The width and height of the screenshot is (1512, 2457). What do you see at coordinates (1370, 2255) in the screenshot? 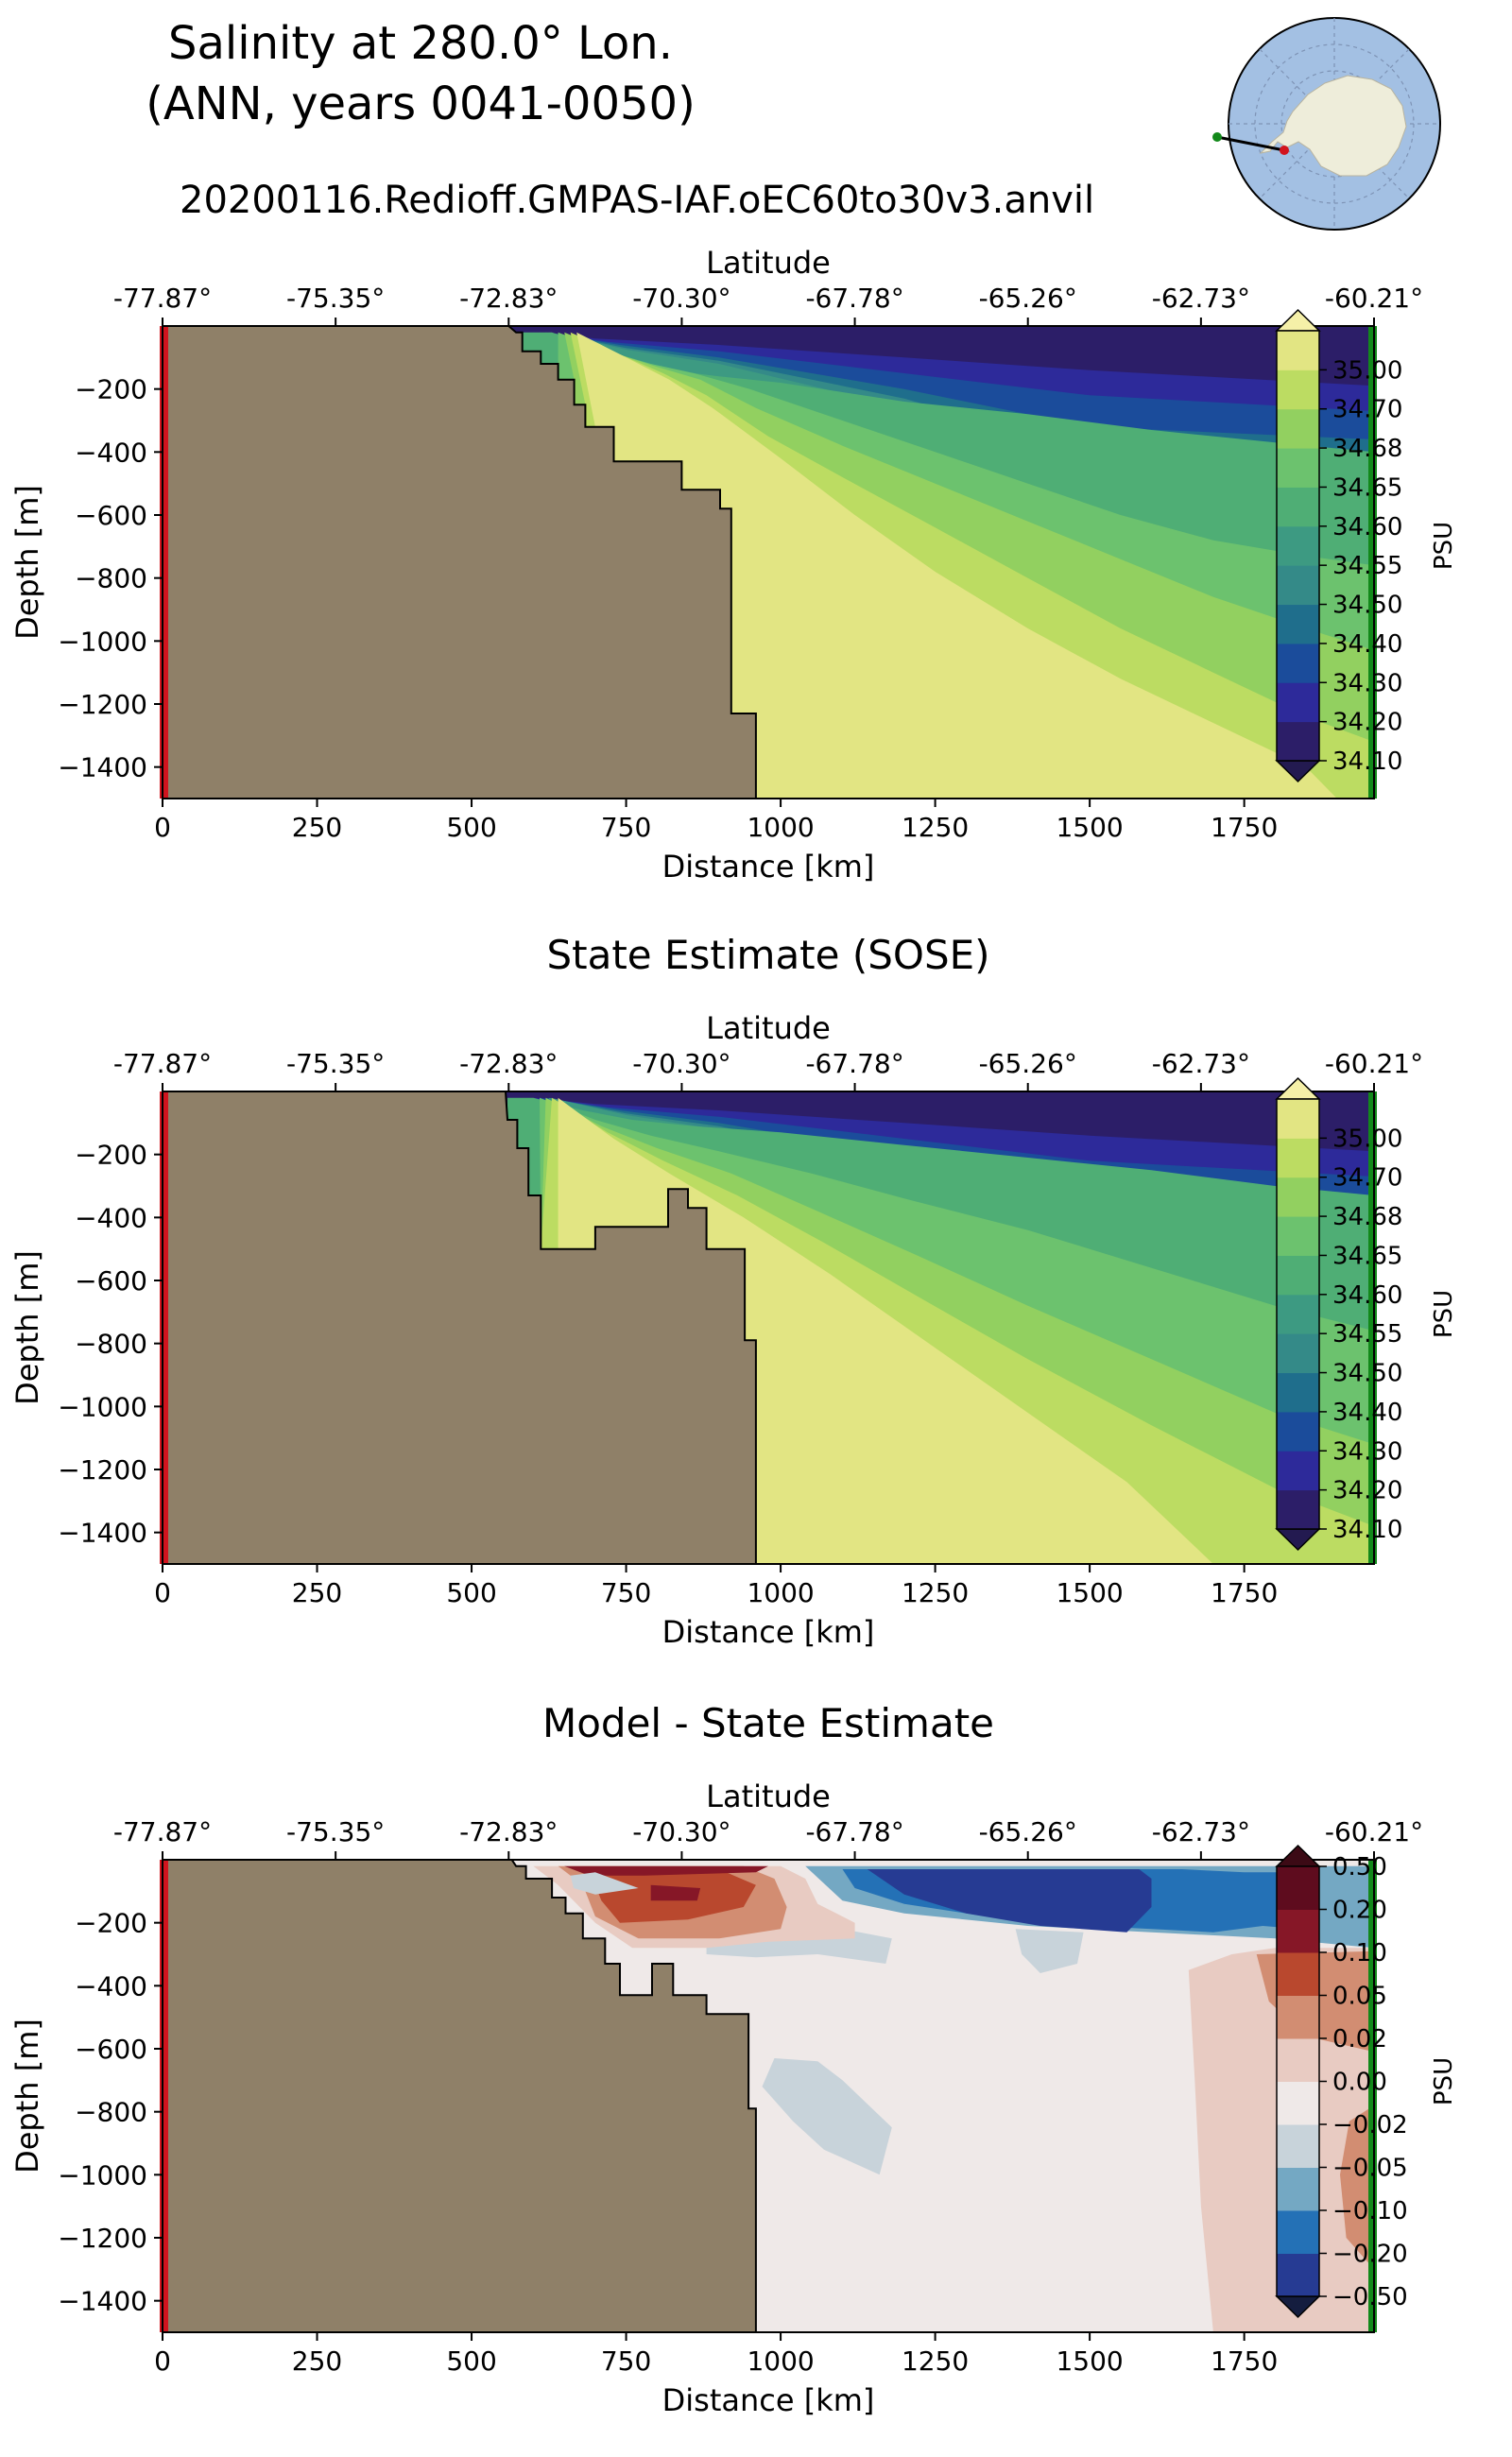
I see `colorbar-tick-label: −0.20` at bounding box center [1370, 2255].